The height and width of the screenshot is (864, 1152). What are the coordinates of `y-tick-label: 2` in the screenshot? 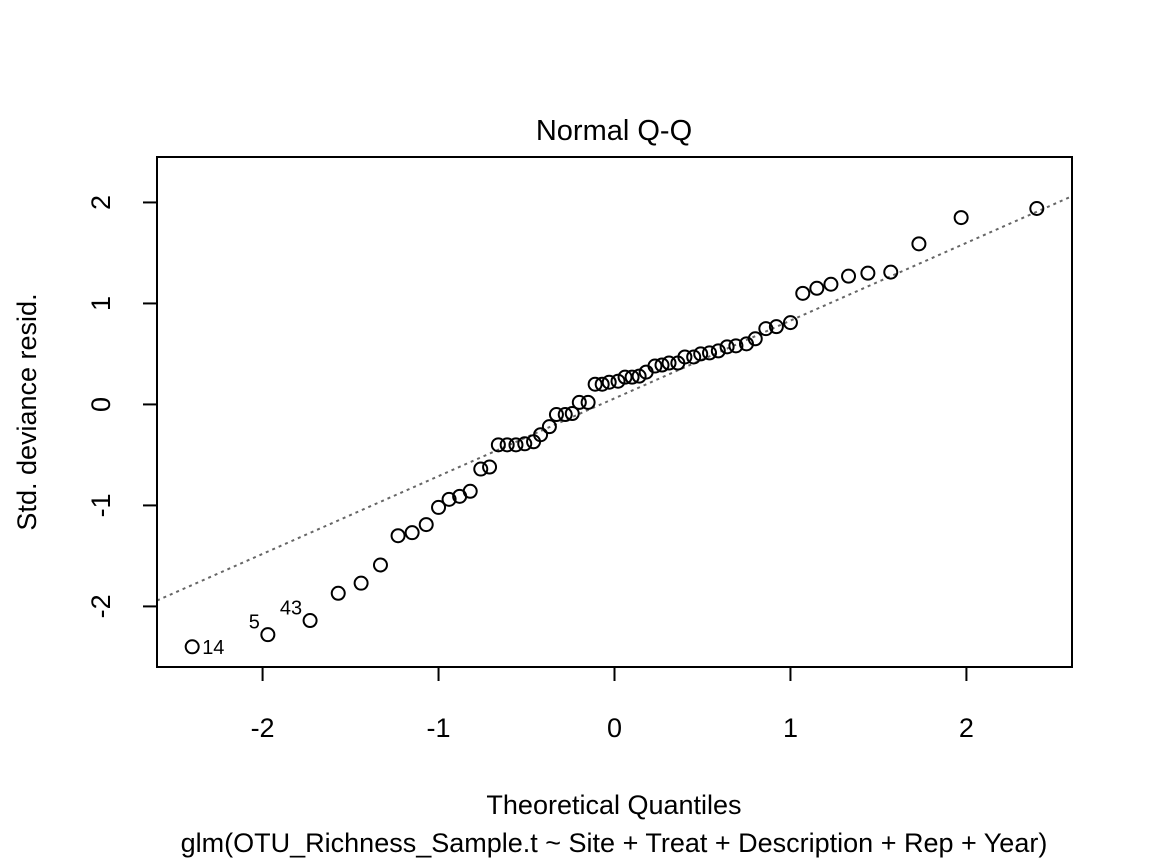 It's located at (101, 202).